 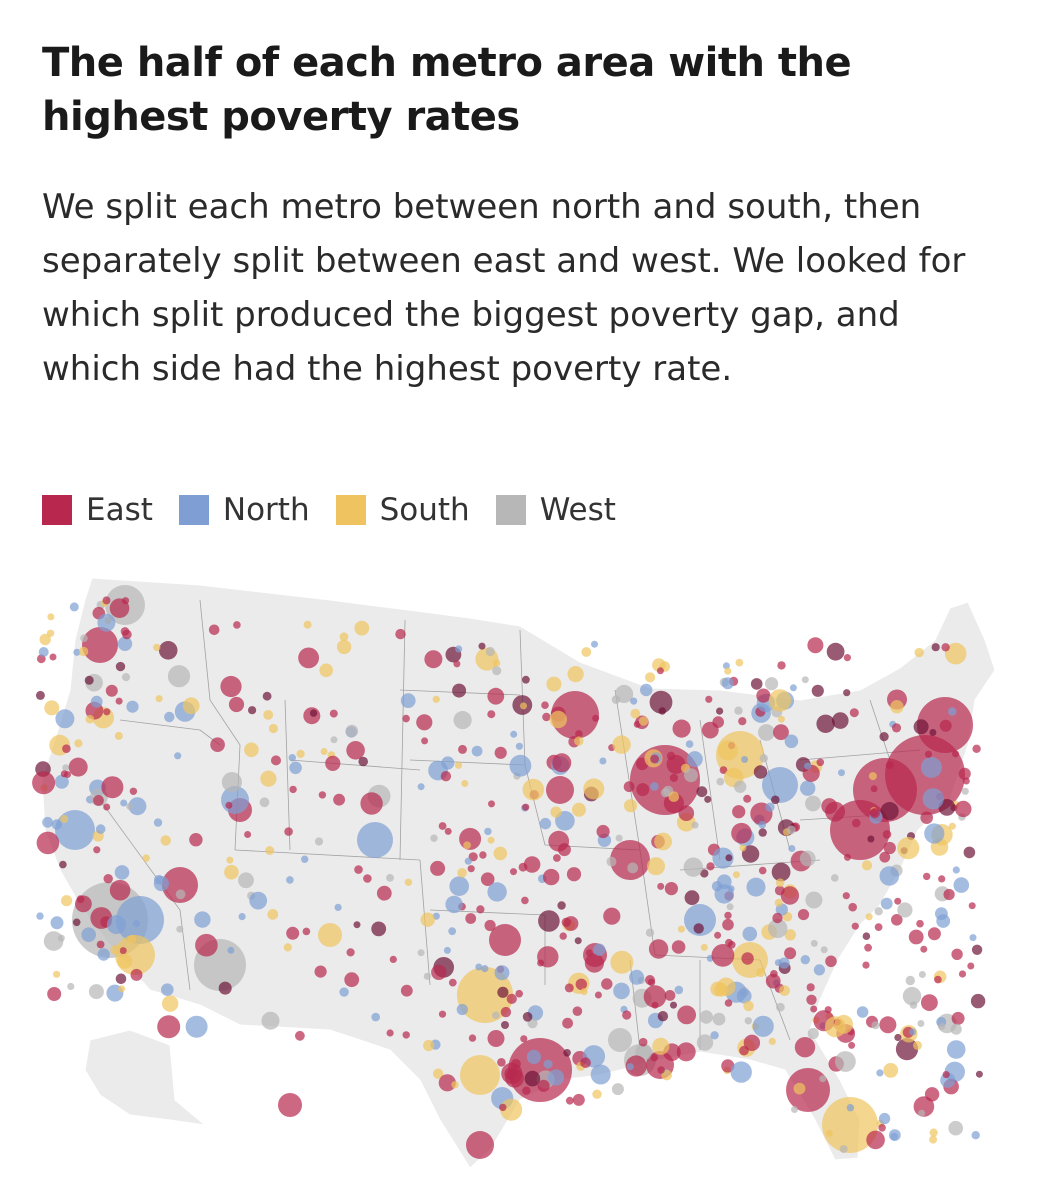 What do you see at coordinates (402, 510) in the screenshot?
I see `legend-item-south: South` at bounding box center [402, 510].